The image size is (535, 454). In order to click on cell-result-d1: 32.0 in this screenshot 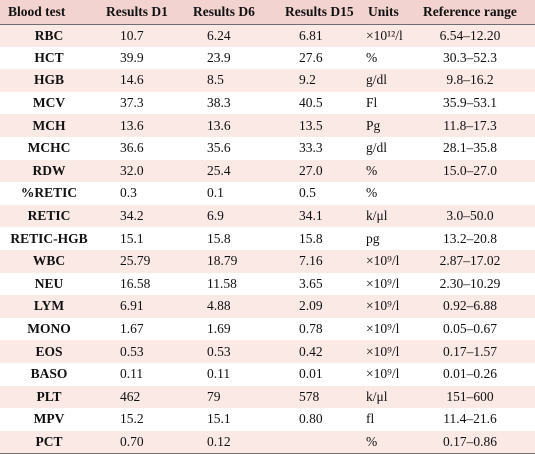, I will do `click(132, 170)`.